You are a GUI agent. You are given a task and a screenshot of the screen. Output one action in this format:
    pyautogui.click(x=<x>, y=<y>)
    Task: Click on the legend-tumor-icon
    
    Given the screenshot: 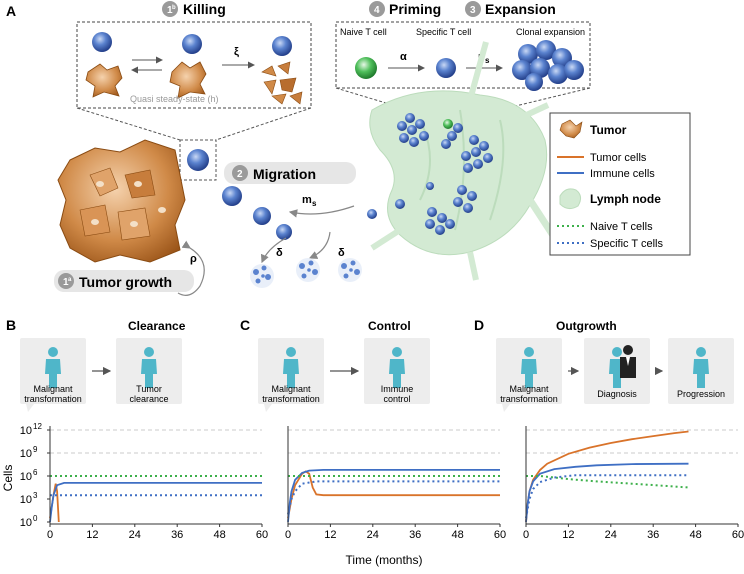 What is the action you would take?
    pyautogui.click(x=571, y=129)
    